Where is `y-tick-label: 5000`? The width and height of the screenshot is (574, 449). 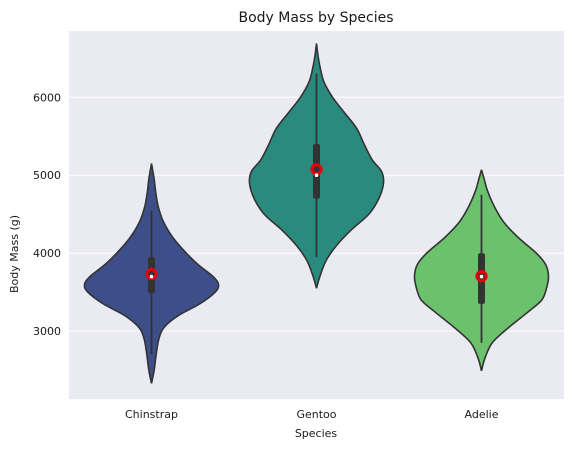 y-tick-label: 5000 is located at coordinates (47, 175).